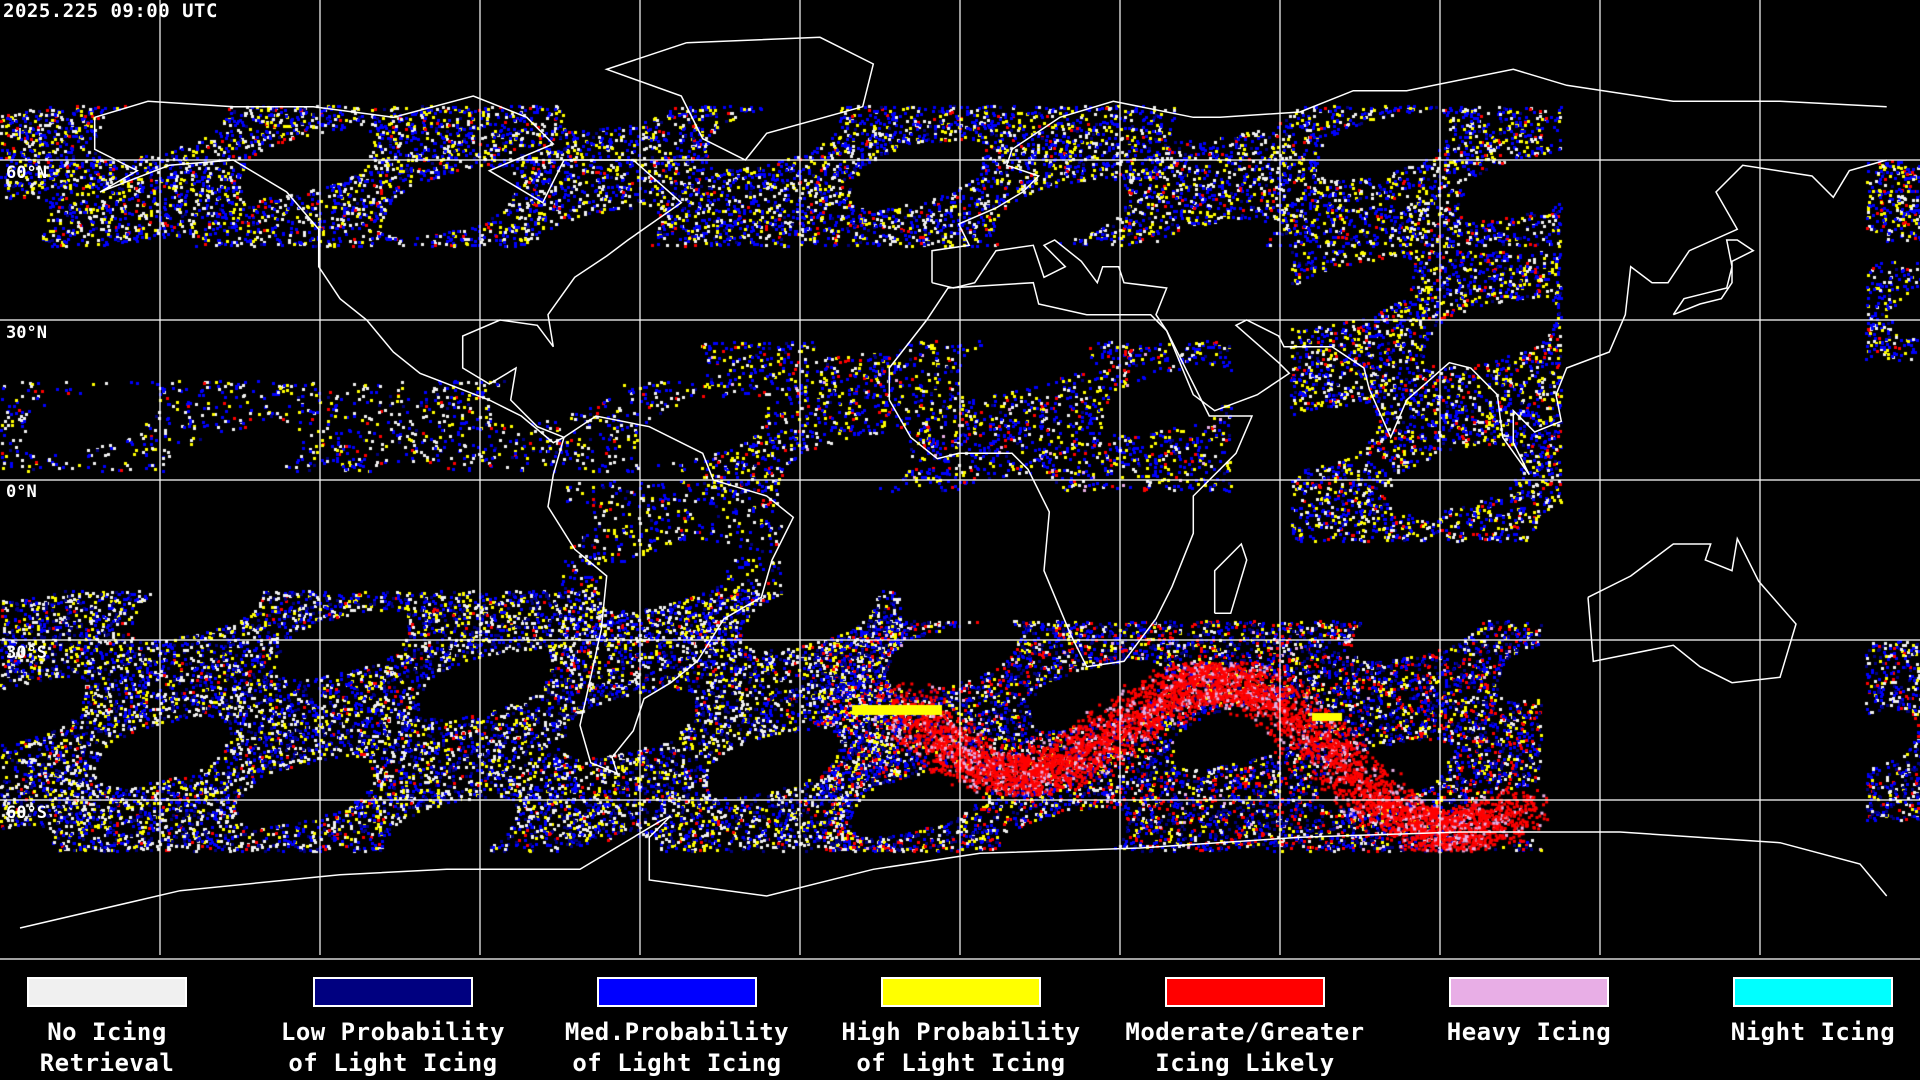  Describe the element at coordinates (26, 813) in the screenshot. I see `lat-label-60s: 60°S` at that location.